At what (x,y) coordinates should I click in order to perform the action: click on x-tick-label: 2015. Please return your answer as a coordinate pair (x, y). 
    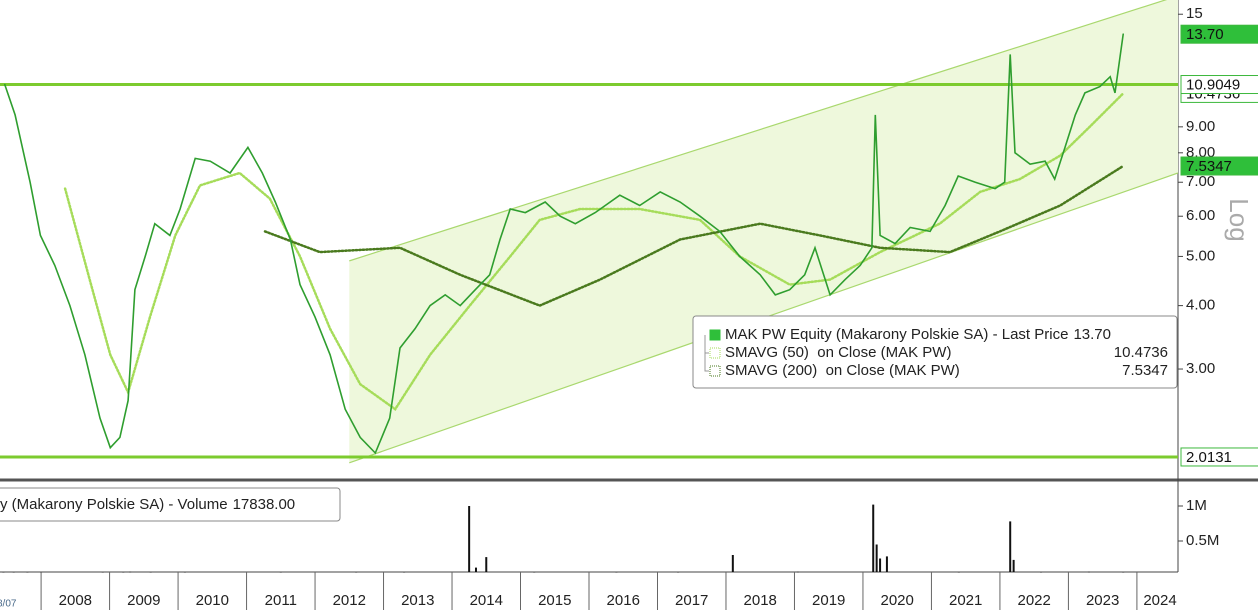
    Looking at the image, I should click on (554, 600).